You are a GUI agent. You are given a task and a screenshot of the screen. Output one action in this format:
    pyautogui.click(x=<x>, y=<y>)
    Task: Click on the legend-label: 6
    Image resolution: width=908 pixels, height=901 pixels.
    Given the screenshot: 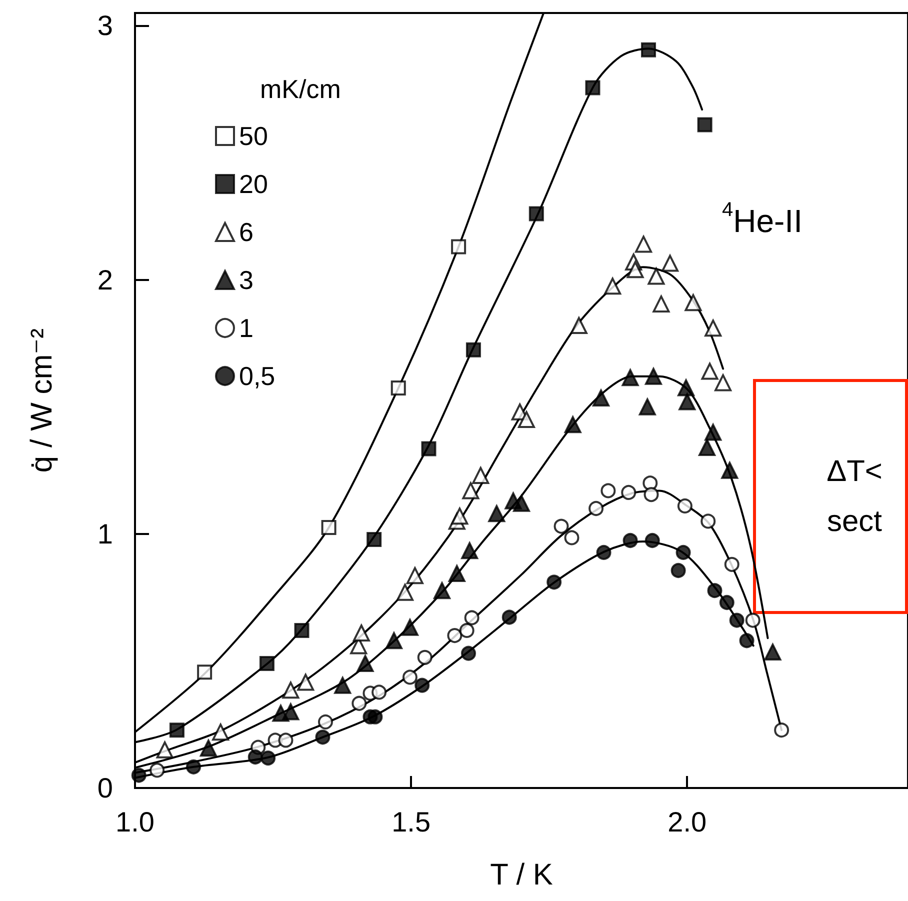 What is the action you would take?
    pyautogui.click(x=246, y=232)
    